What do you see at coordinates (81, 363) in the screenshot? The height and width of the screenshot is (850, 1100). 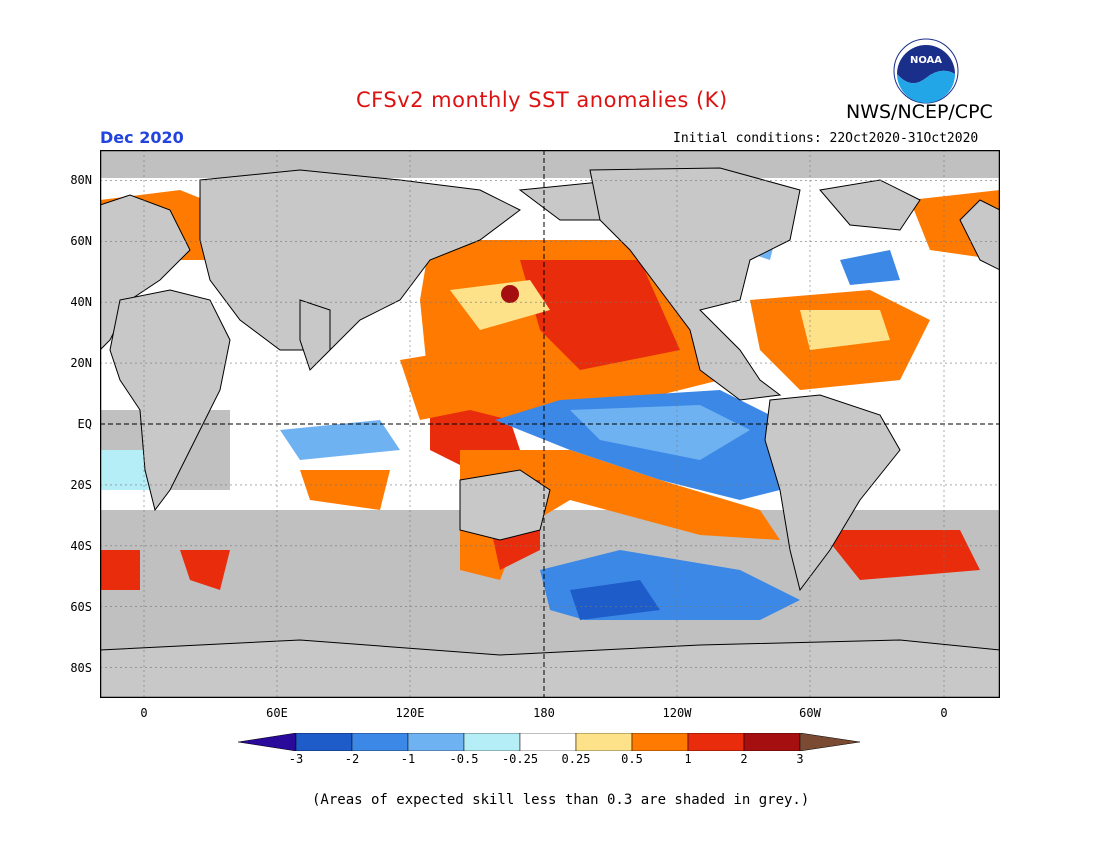 I see `lat-tick-20n: 20N` at bounding box center [81, 363].